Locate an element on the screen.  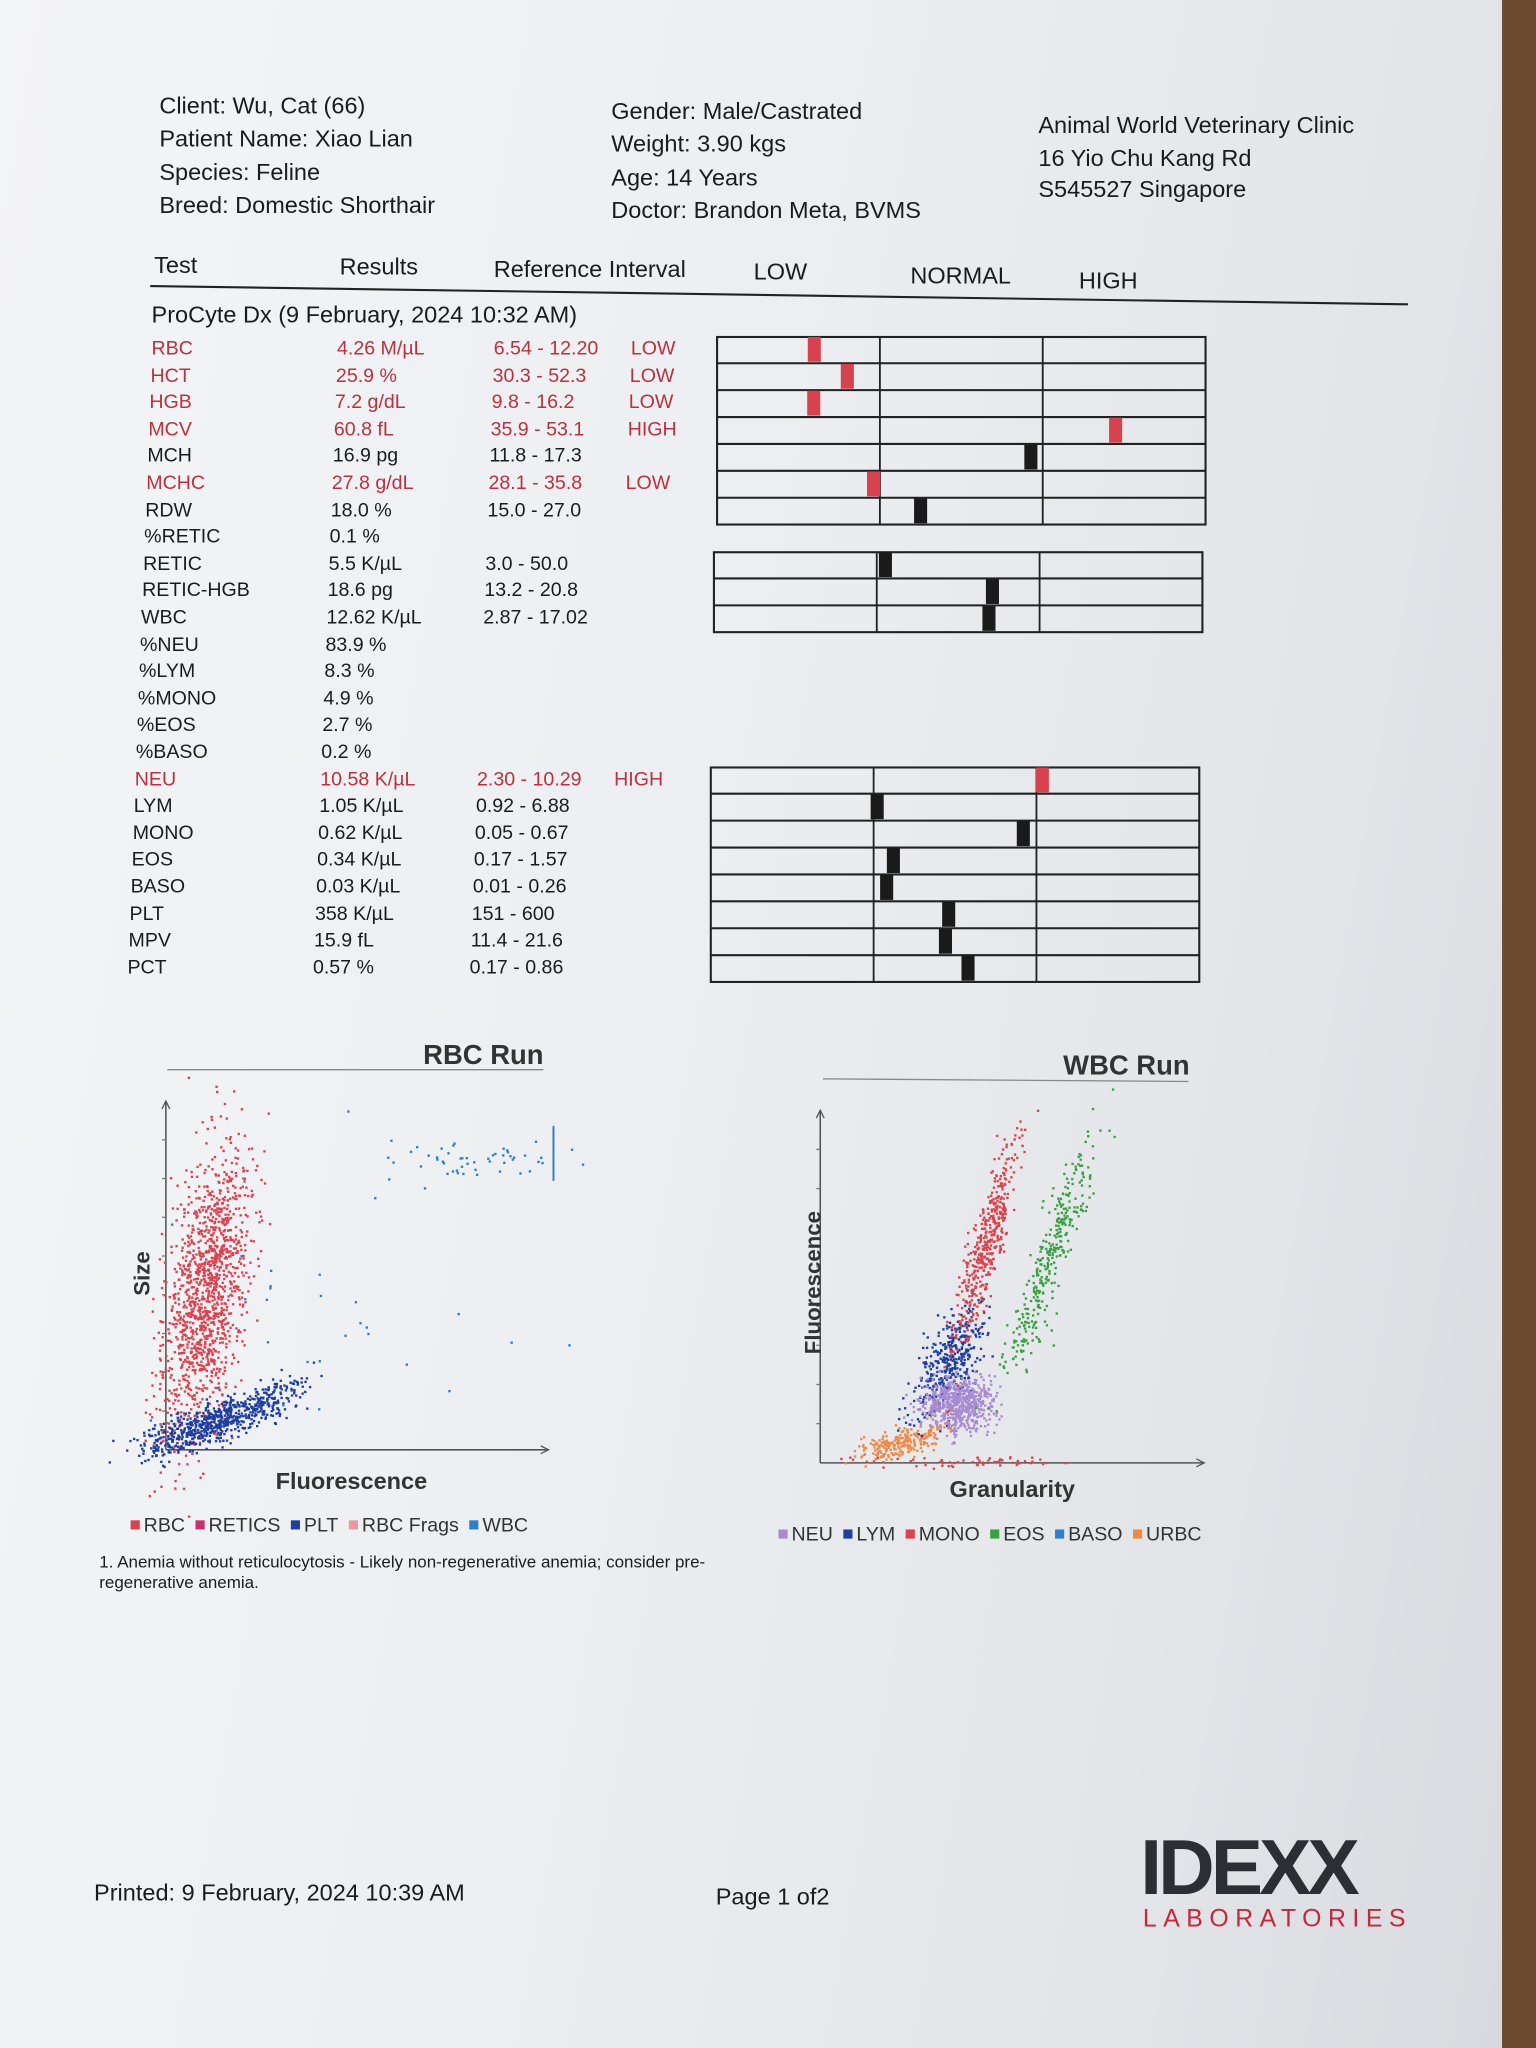
test-name: %MONO is located at coordinates (177, 698).